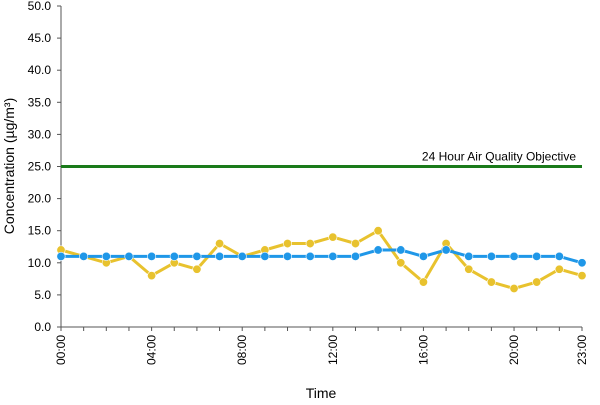  I want to click on x-tick-label: 16:00, so click(423, 350).